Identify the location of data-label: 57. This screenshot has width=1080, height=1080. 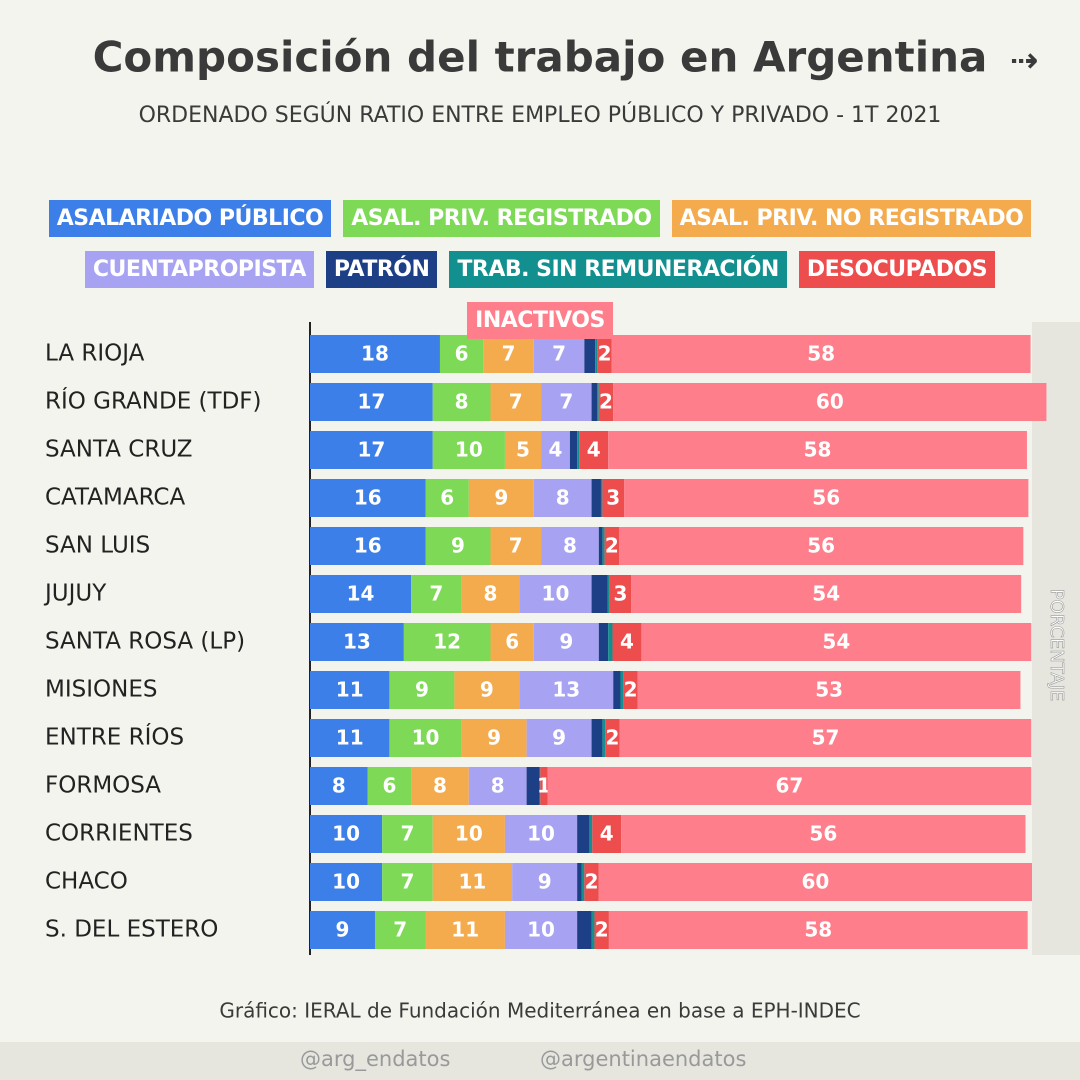
(826, 738).